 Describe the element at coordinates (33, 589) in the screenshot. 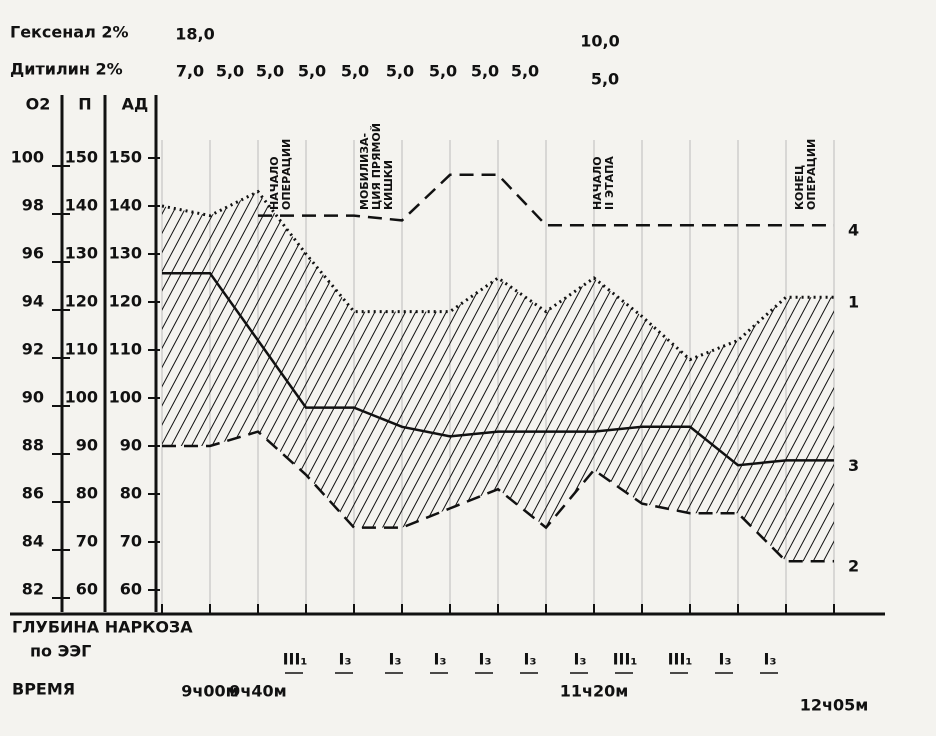

I see `y2-tick-label: 82` at that location.